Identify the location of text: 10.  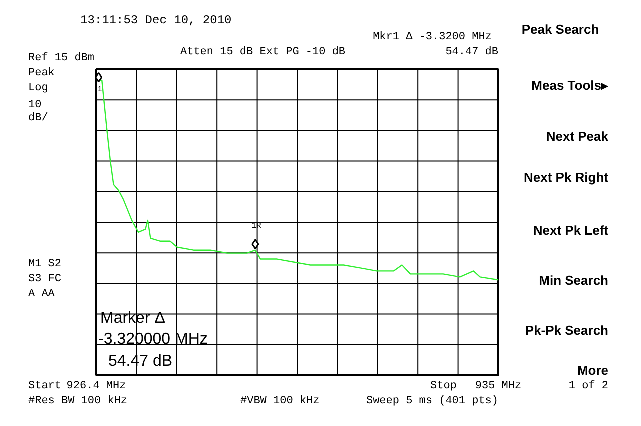
(35, 106).